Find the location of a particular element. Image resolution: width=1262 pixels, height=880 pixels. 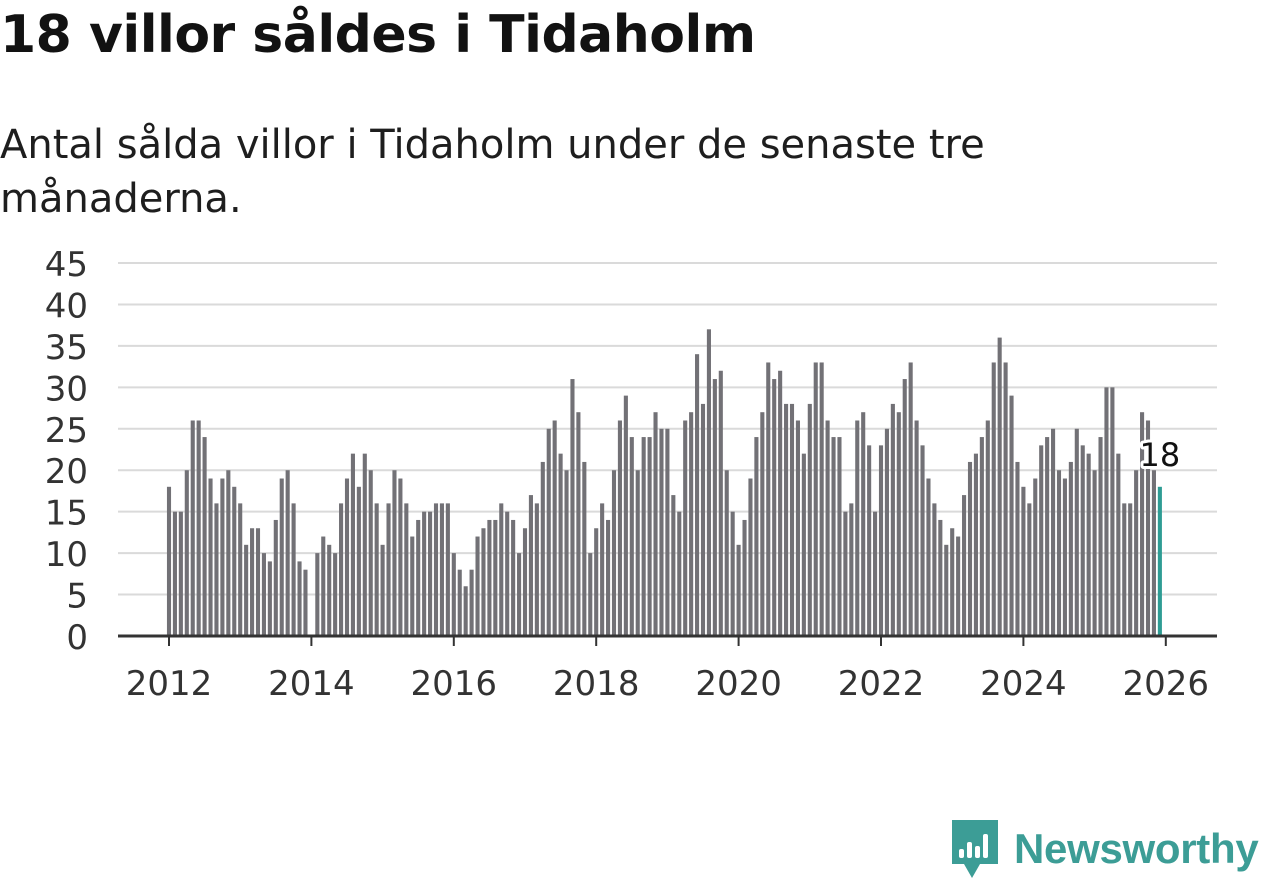

brand-logo: Newsworthy is located at coordinates (1104, 849).